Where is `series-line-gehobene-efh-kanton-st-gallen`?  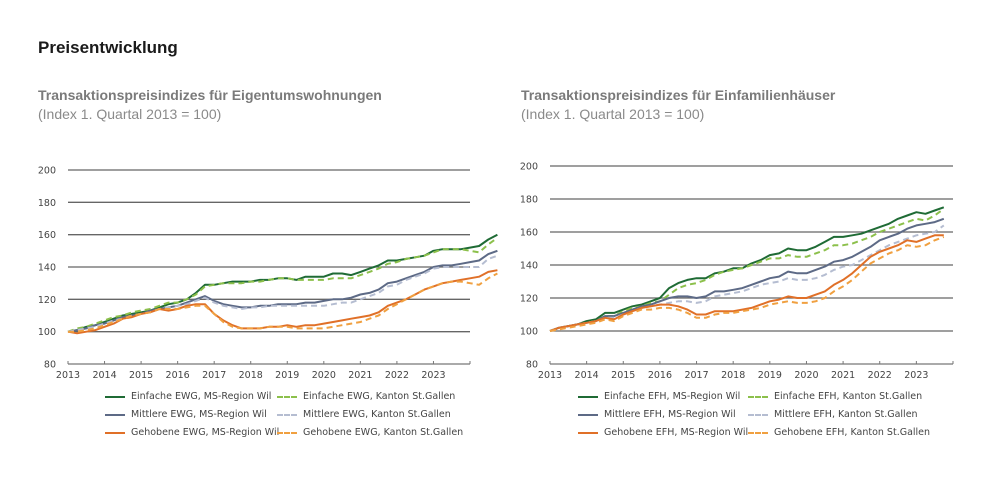 series-line-gehobene-efh-kanton-st-gallen is located at coordinates (747, 283).